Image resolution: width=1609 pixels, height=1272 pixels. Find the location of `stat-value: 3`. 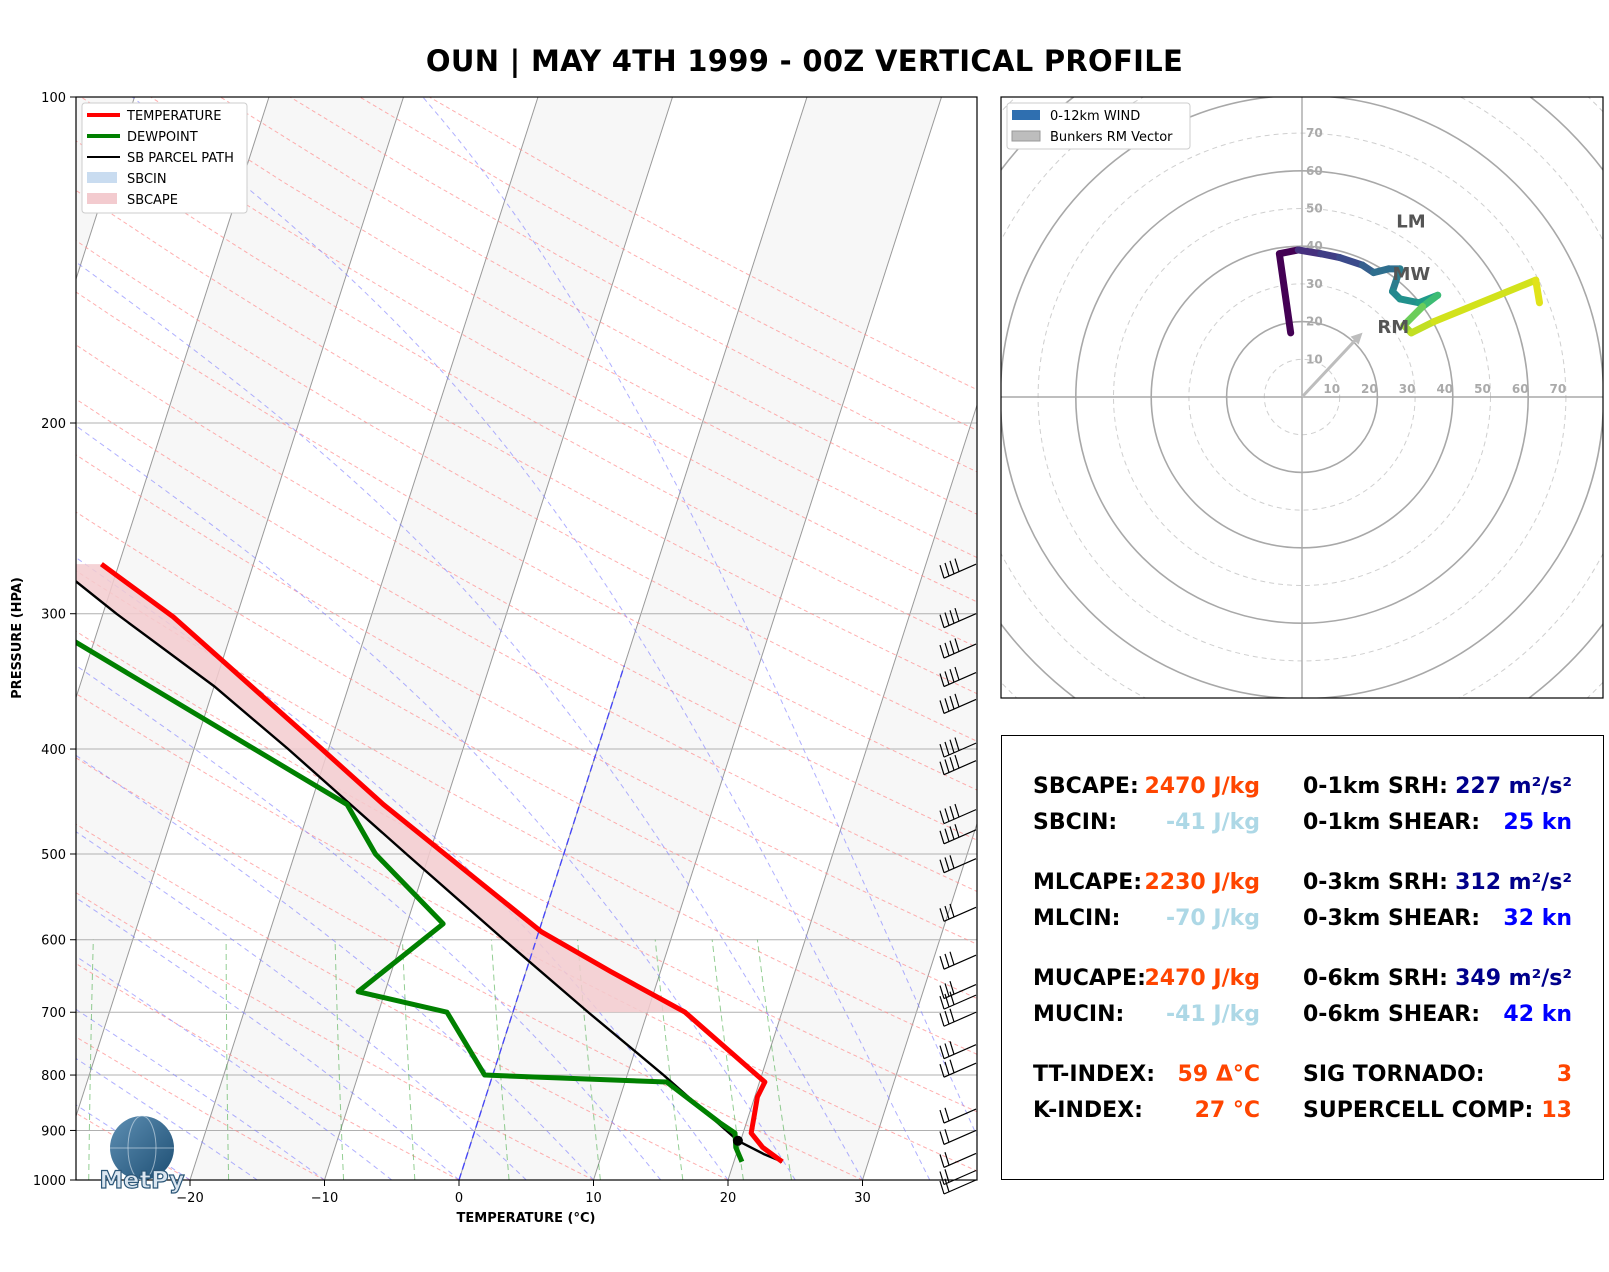

stat-value: 3 is located at coordinates (1564, 1074).